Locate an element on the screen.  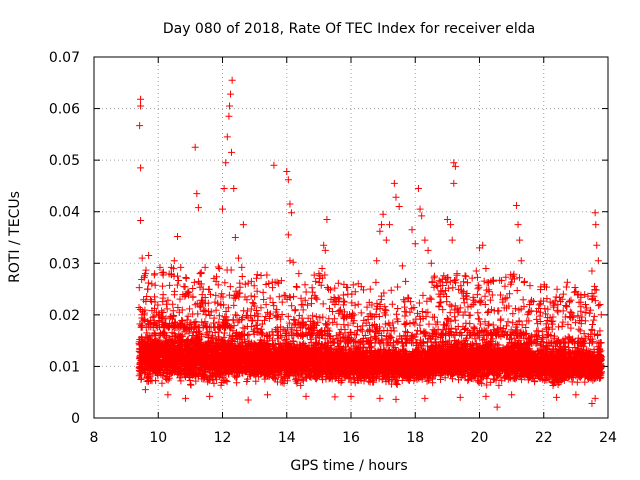
y-tick-label: 0.06 is located at coordinates (64, 110).